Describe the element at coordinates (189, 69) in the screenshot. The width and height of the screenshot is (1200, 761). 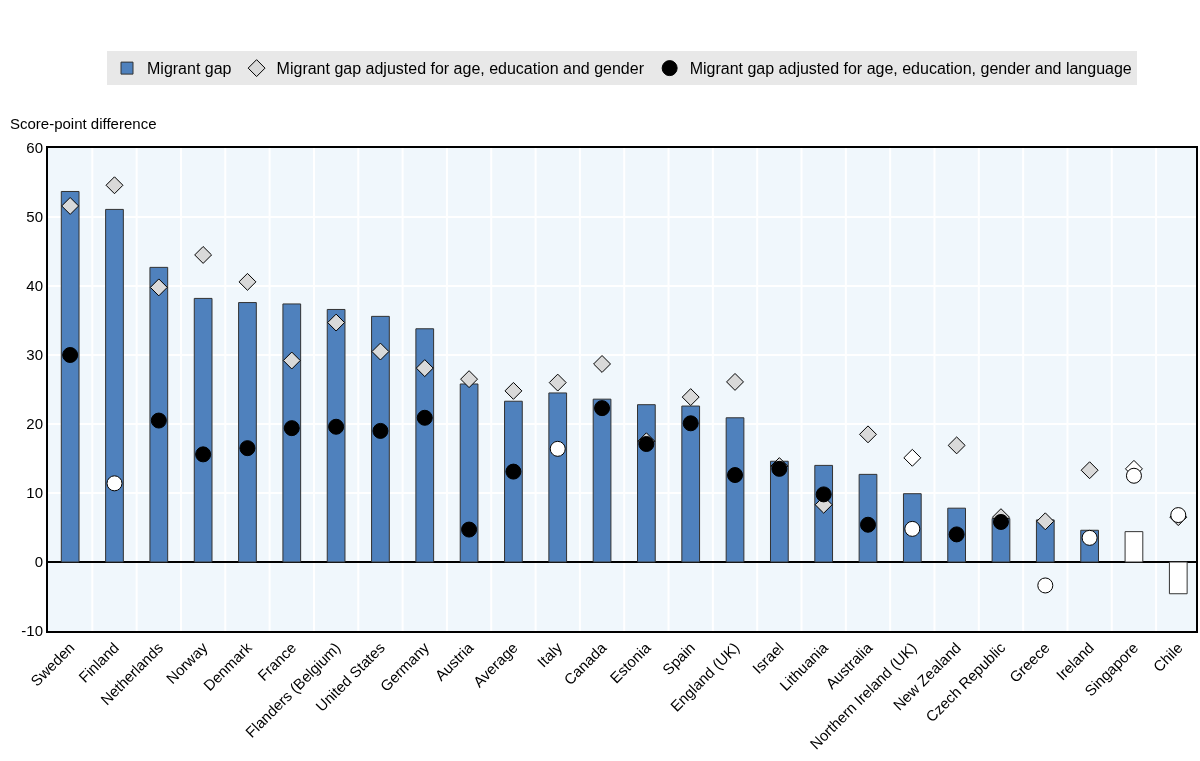
I see `legend-label: Migrant gap` at that location.